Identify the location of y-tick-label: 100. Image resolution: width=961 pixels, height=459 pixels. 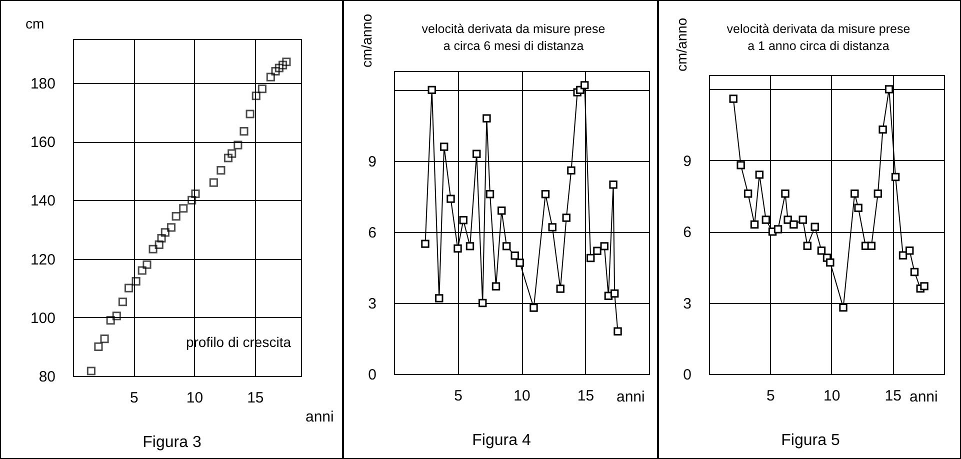
(43, 318).